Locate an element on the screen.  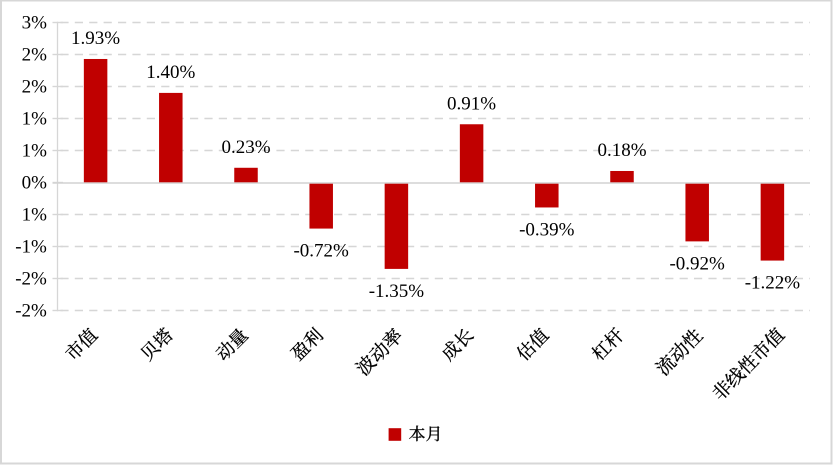
svg-text: -1% is located at coordinates (31, 246).